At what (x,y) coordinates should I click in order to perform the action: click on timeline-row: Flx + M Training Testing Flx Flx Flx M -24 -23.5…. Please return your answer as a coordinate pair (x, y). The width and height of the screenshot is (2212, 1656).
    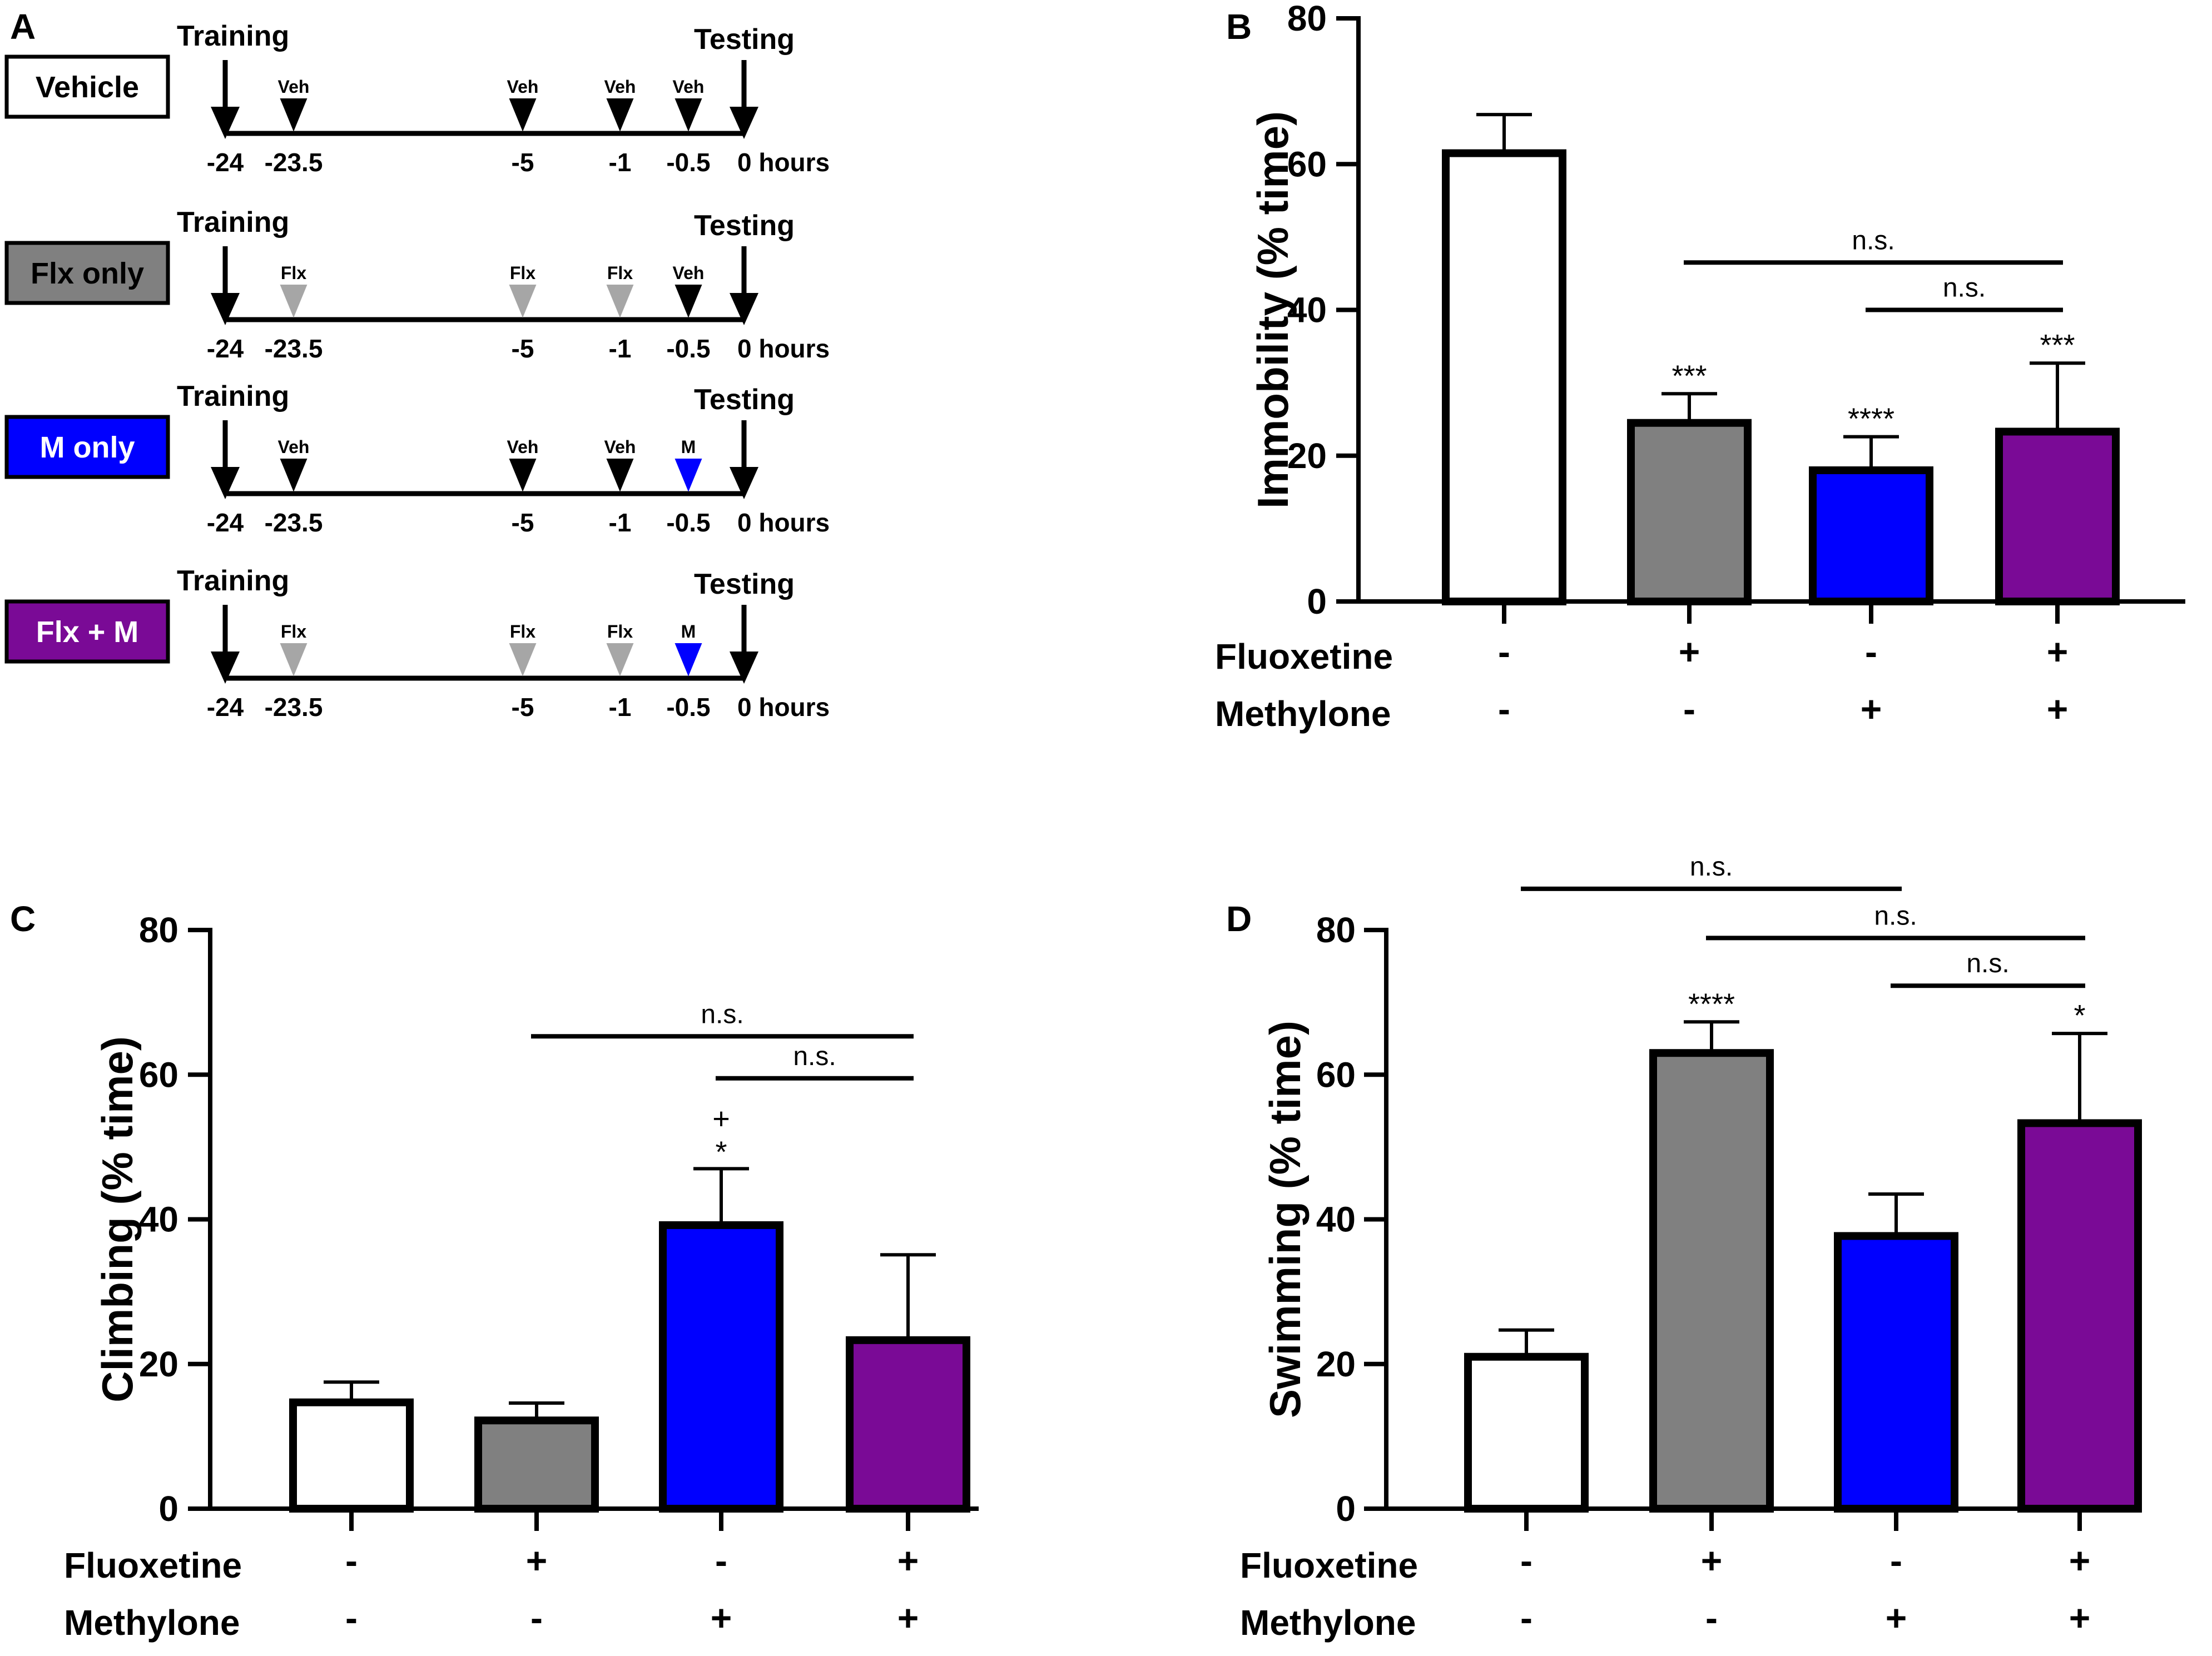
    Looking at the image, I should click on (417, 644).